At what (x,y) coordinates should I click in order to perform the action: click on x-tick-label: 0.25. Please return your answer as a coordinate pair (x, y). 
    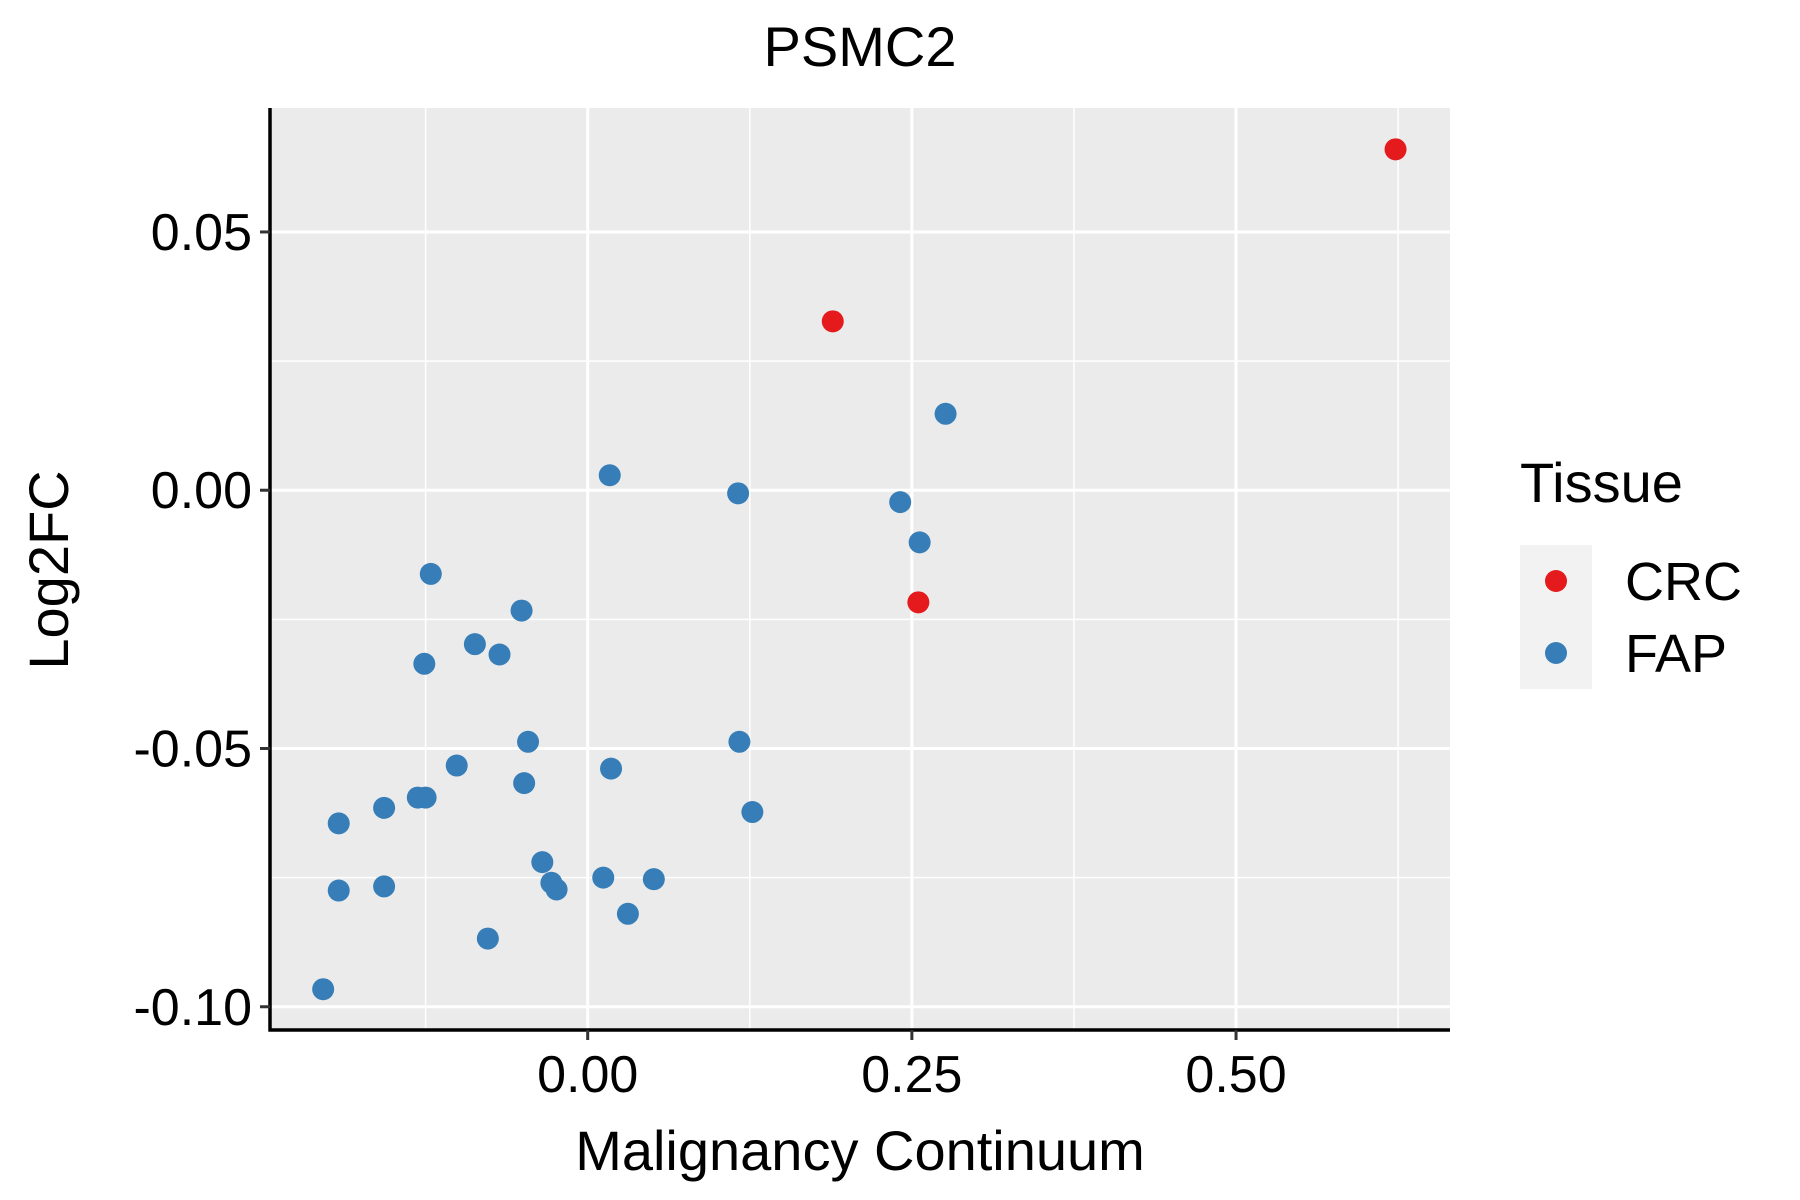
    Looking at the image, I should click on (911, 1075).